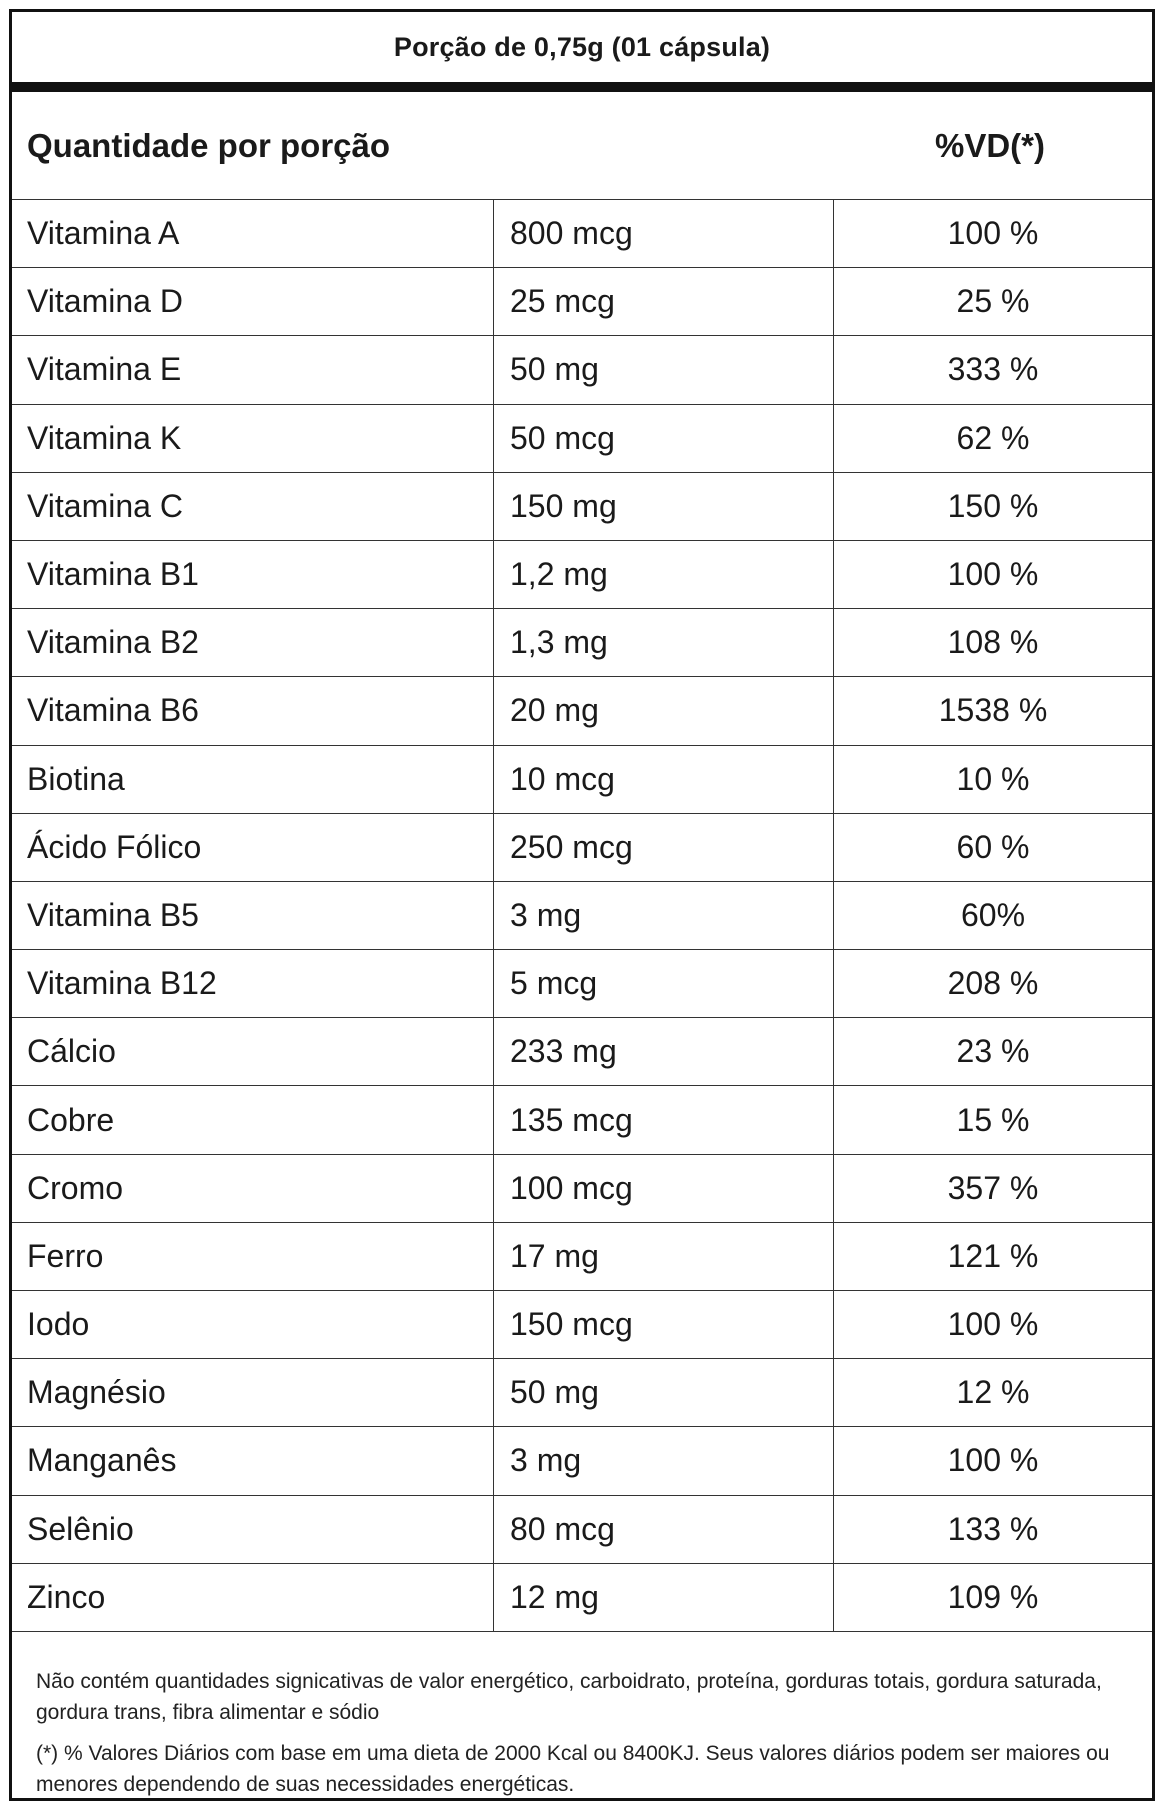  What do you see at coordinates (664, 1120) in the screenshot?
I see `nutrient-amount: 135 mcg` at bounding box center [664, 1120].